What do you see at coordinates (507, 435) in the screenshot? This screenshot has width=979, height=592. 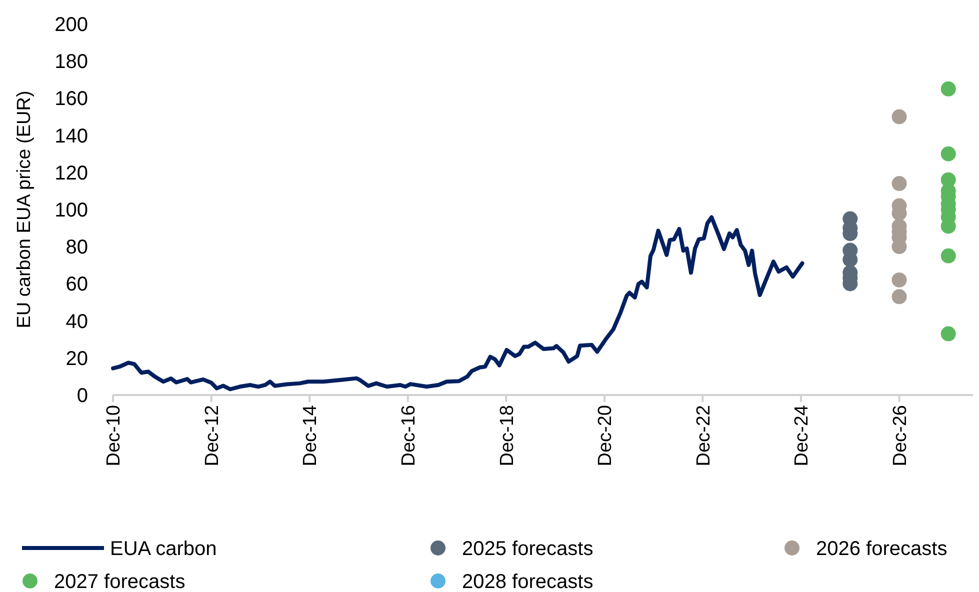 I see `x-tick-label: Dec-18` at bounding box center [507, 435].